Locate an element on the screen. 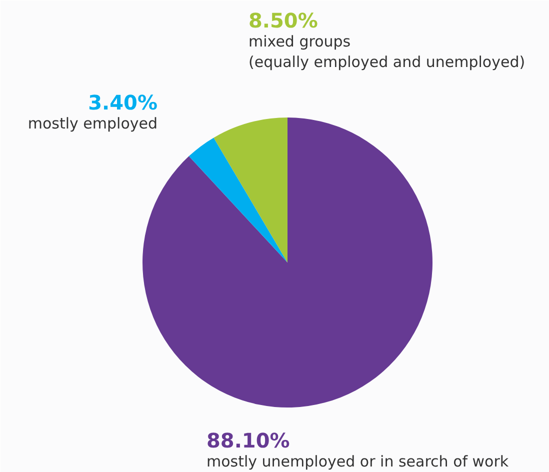 Image resolution: width=549 pixels, height=472 pixels. data-label: 8.50% is located at coordinates (283, 20).